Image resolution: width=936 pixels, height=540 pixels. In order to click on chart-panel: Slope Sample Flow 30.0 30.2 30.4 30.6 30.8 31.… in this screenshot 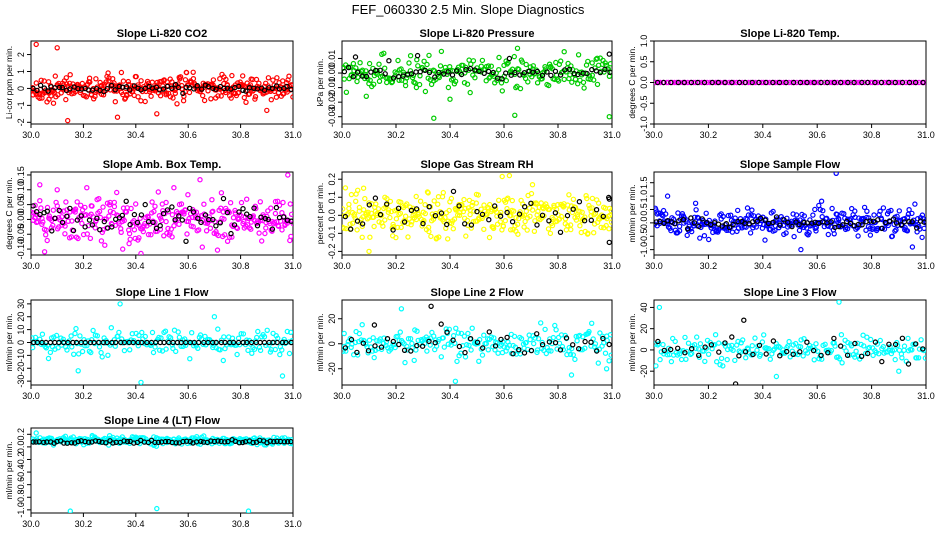, I will do `click(781, 215)`.